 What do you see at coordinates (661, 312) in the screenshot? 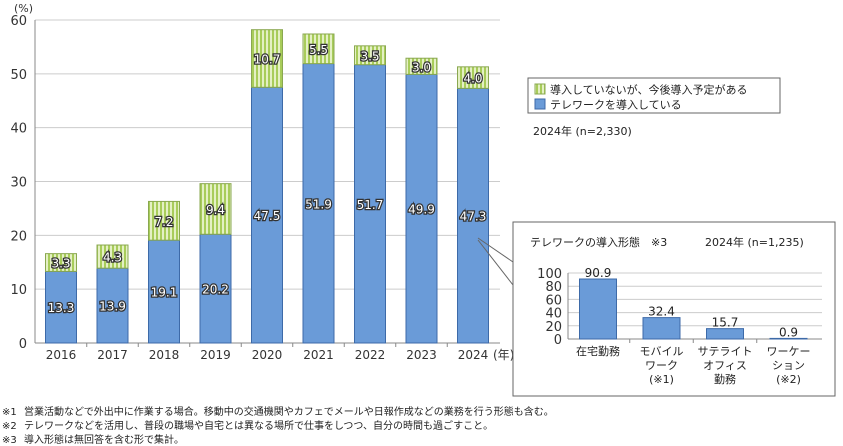
I see `data-label: 32.4` at bounding box center [661, 312].